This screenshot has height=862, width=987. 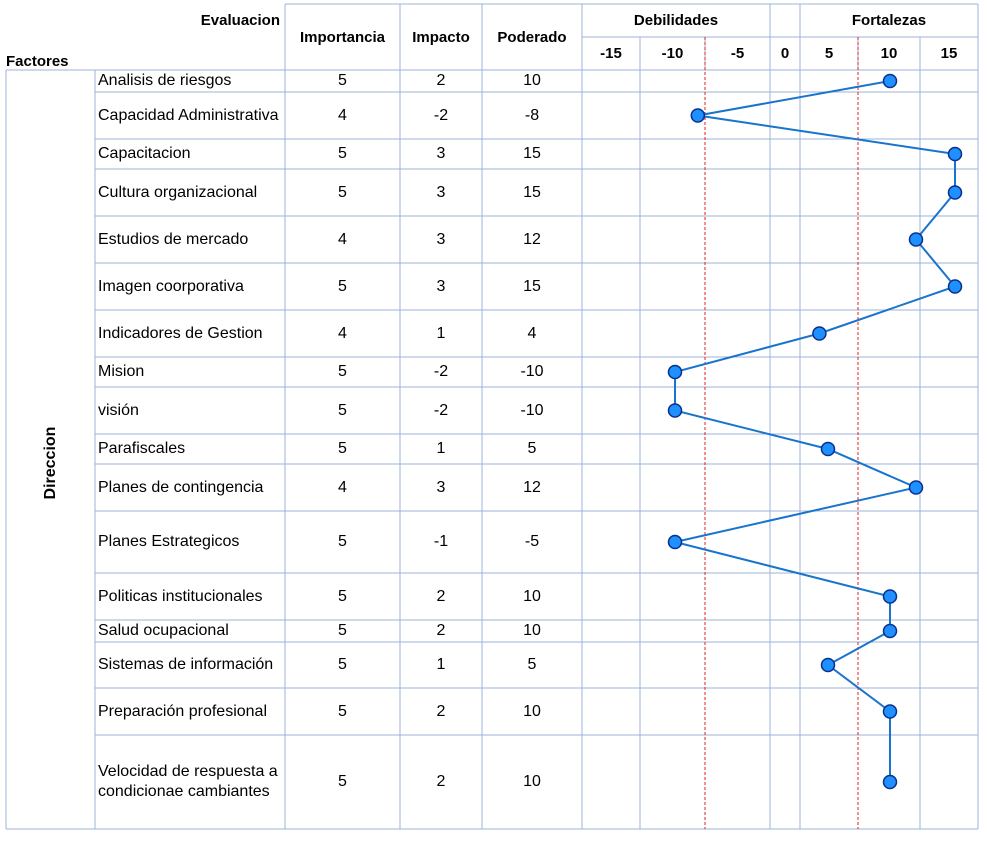 What do you see at coordinates (829, 53) in the screenshot?
I see `x-tick-label: 5` at bounding box center [829, 53].